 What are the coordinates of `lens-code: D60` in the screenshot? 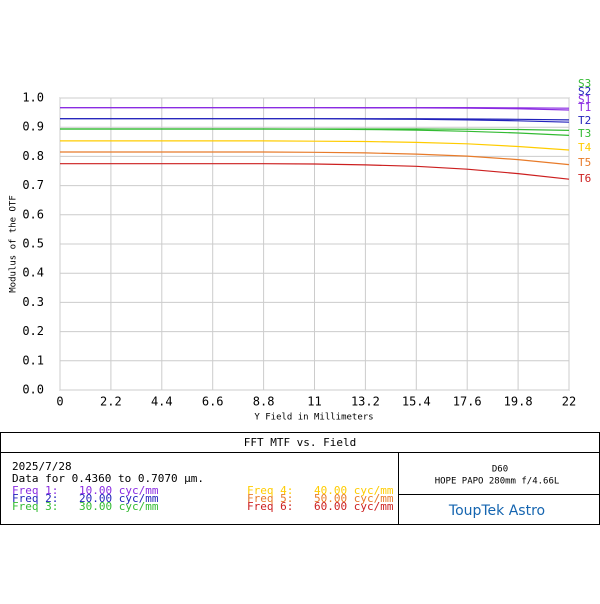 It's located at (500, 470).